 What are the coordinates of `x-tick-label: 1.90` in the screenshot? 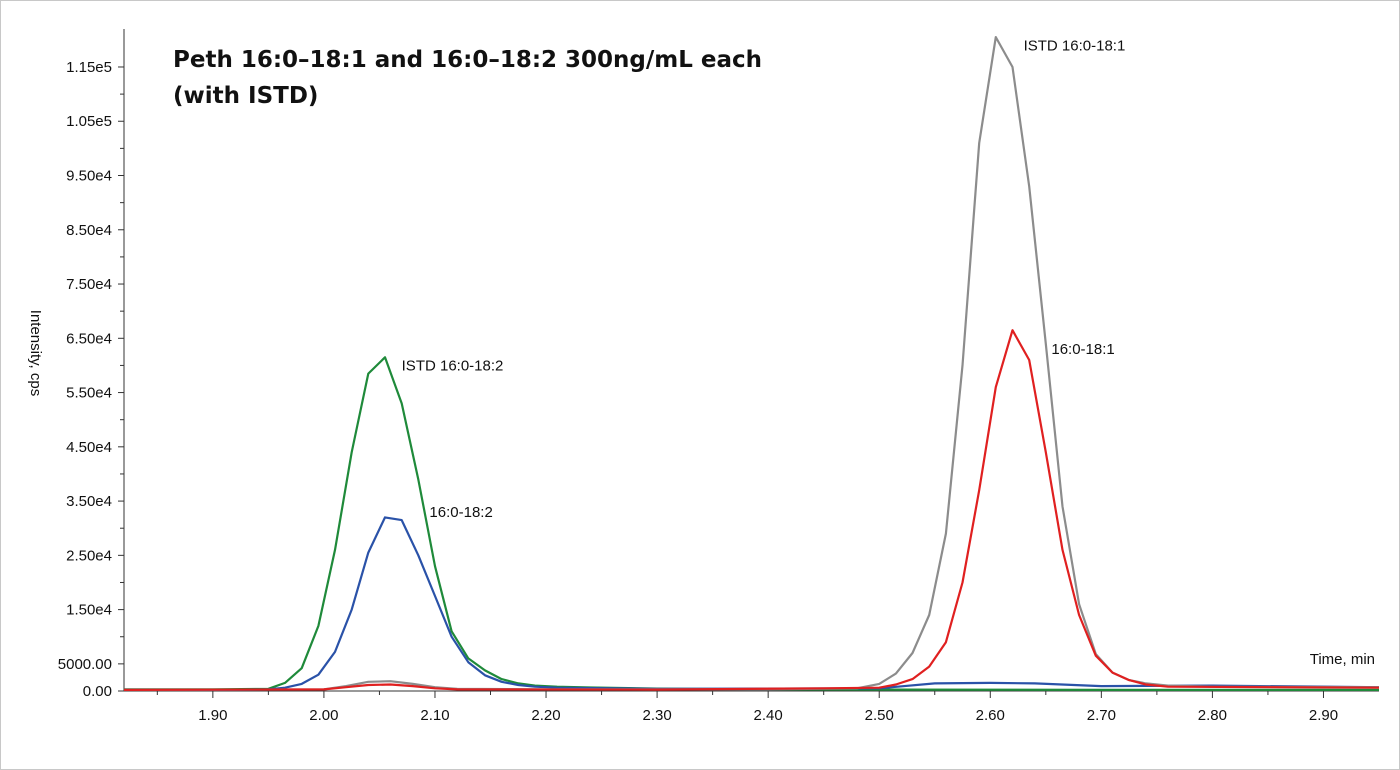 It's located at (212, 715).